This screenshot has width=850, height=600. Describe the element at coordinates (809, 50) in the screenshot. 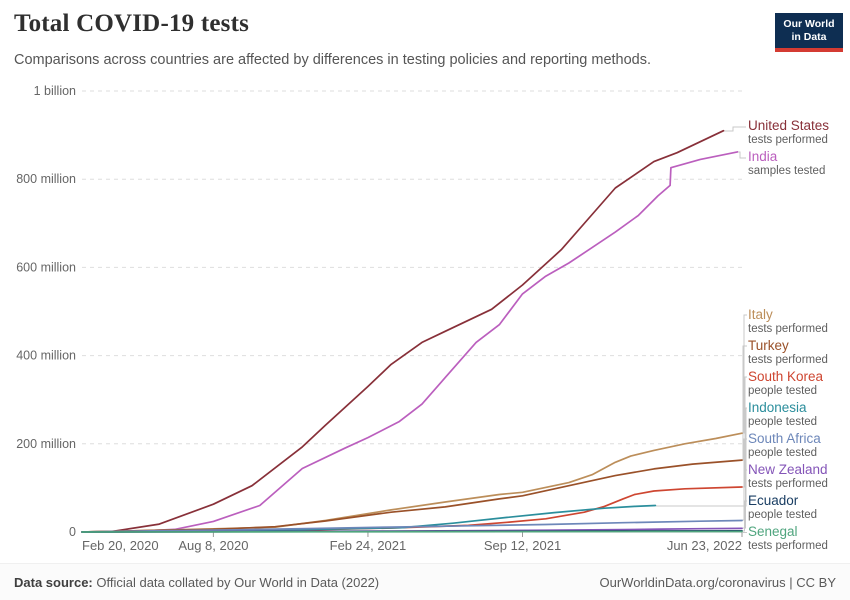

I see `owid-logo-accent-bar` at that location.